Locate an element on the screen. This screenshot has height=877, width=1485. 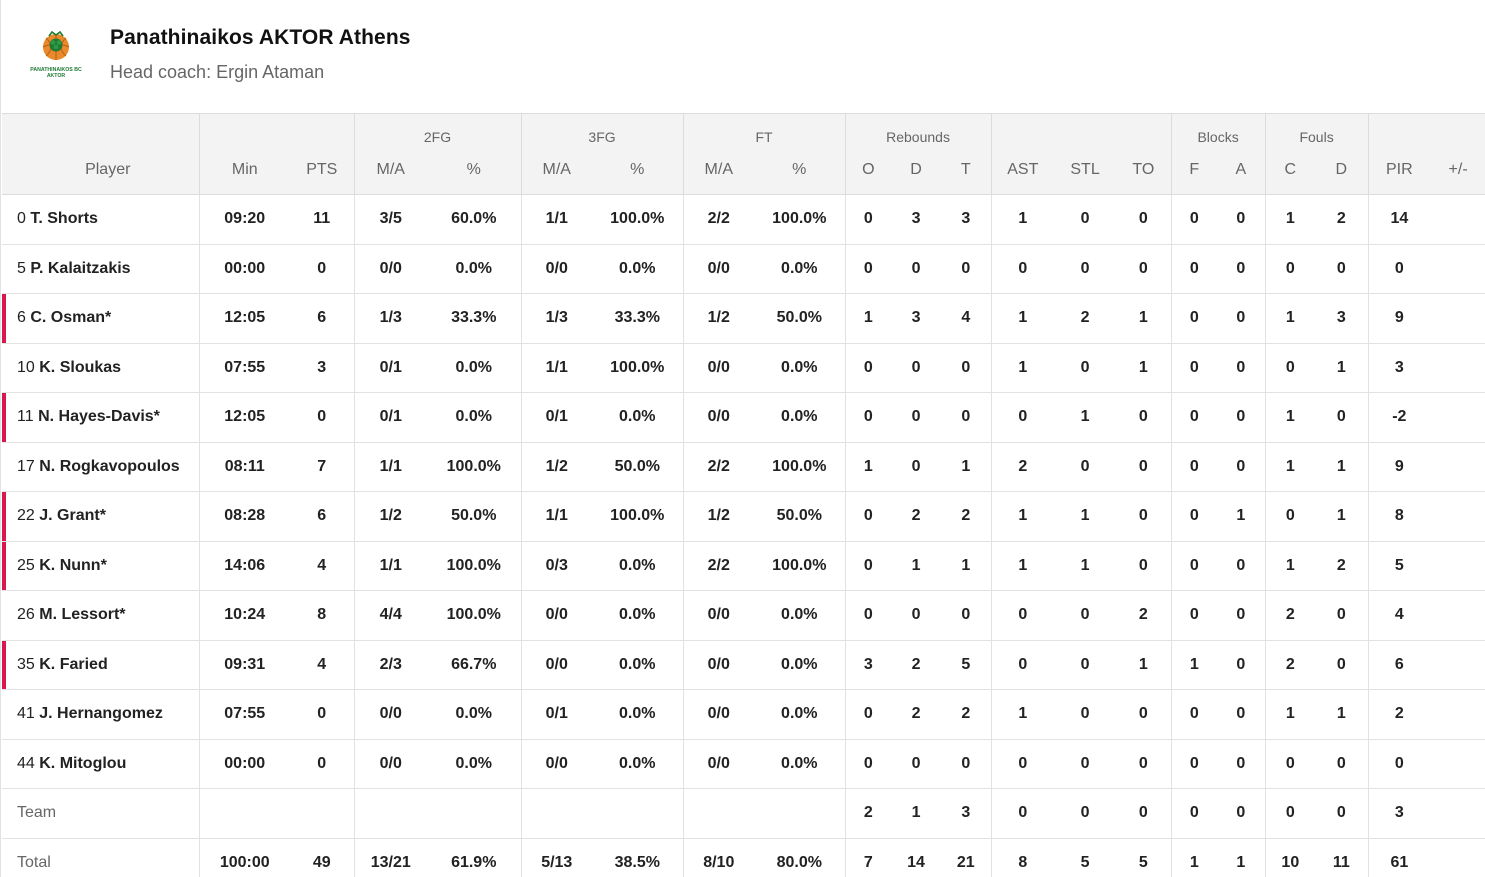
col-to: TO is located at coordinates (1144, 170).